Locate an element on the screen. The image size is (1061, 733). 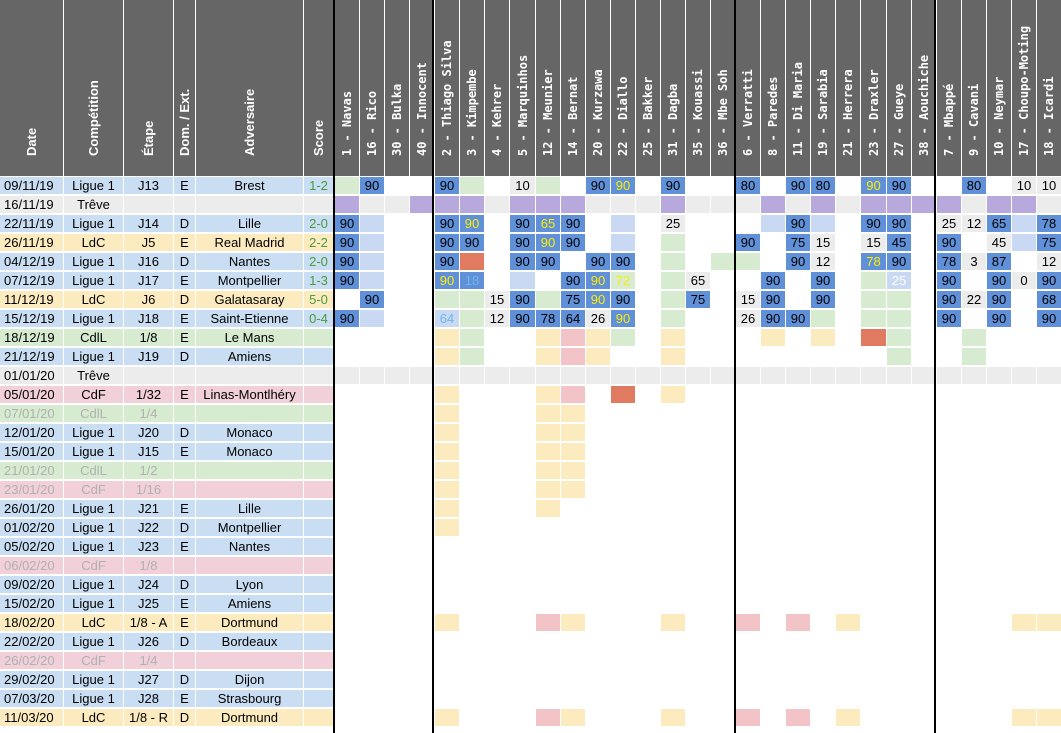
row-date: 26/02/20 is located at coordinates (32, 661).